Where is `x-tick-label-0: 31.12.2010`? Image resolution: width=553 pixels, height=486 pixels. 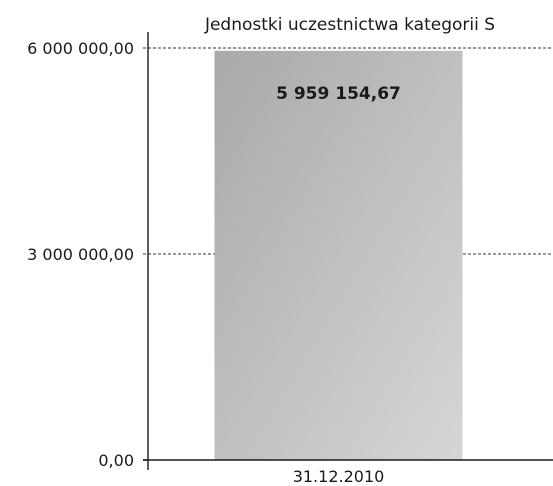
x-tick-label-0: 31.12.2010 is located at coordinates (339, 476).